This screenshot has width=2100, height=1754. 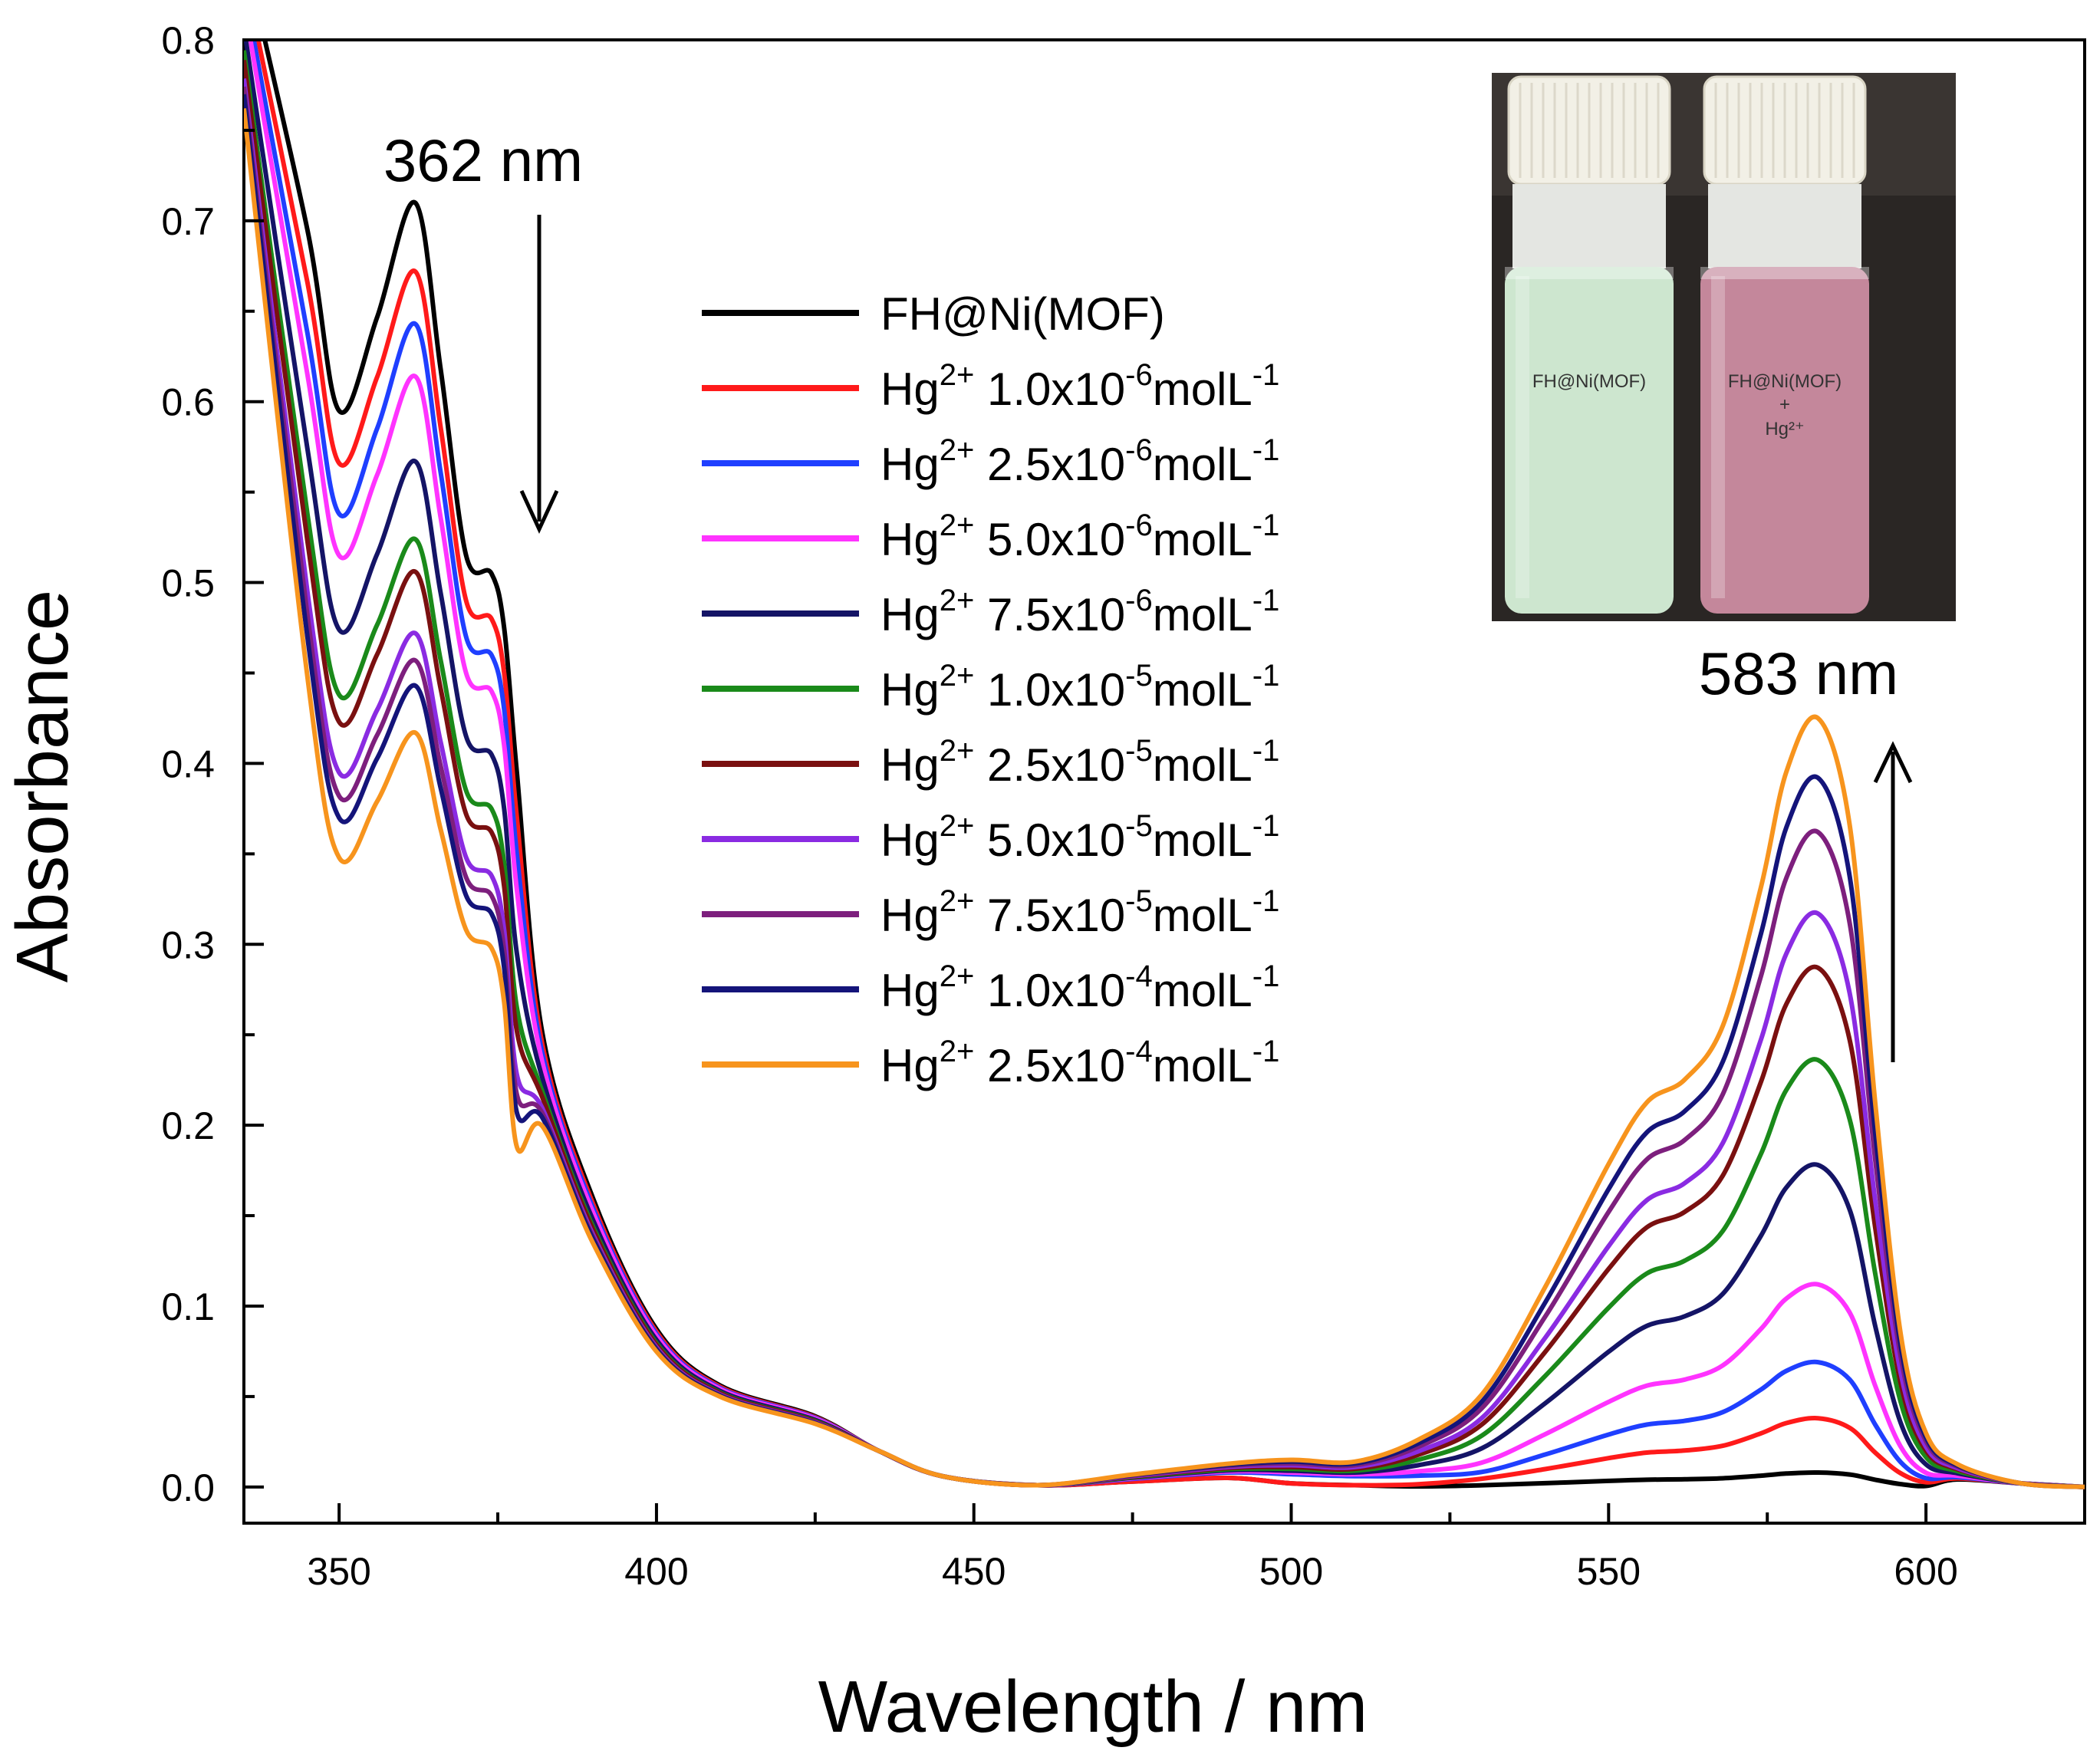 What do you see at coordinates (188, 221) in the screenshot?
I see `y-tick-label: 0.7` at bounding box center [188, 221].